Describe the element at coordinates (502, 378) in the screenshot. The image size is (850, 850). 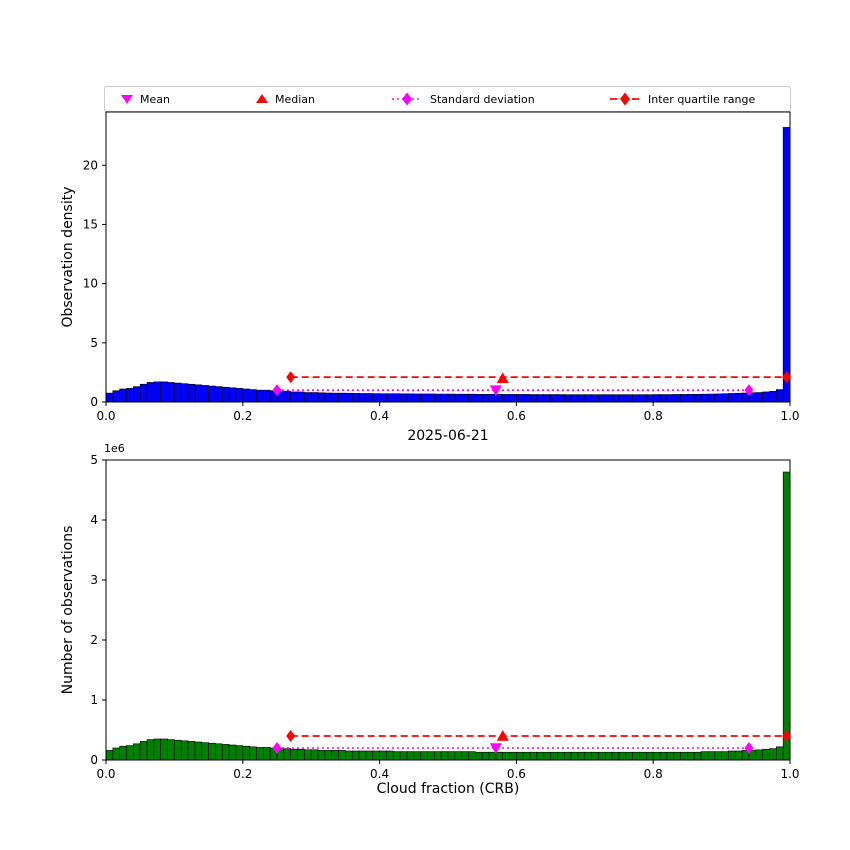
I see `median-marker` at that location.